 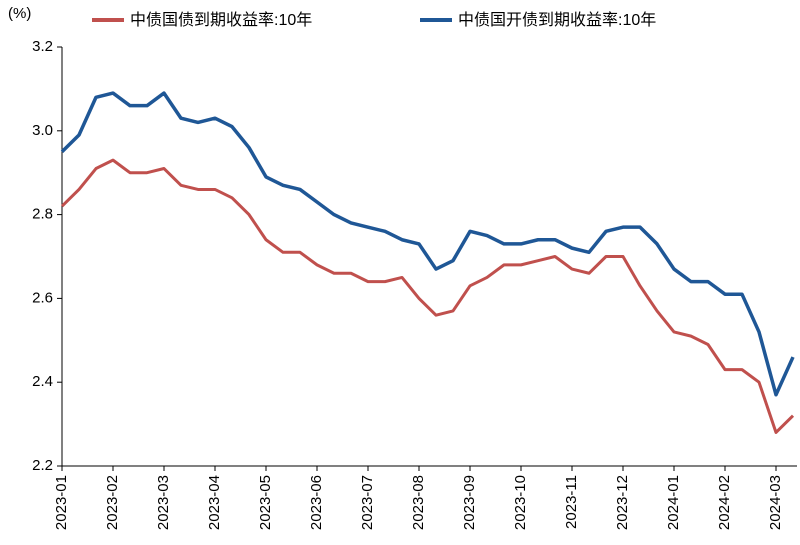 I want to click on x-tick-label: 2023-04, so click(x=214, y=502).